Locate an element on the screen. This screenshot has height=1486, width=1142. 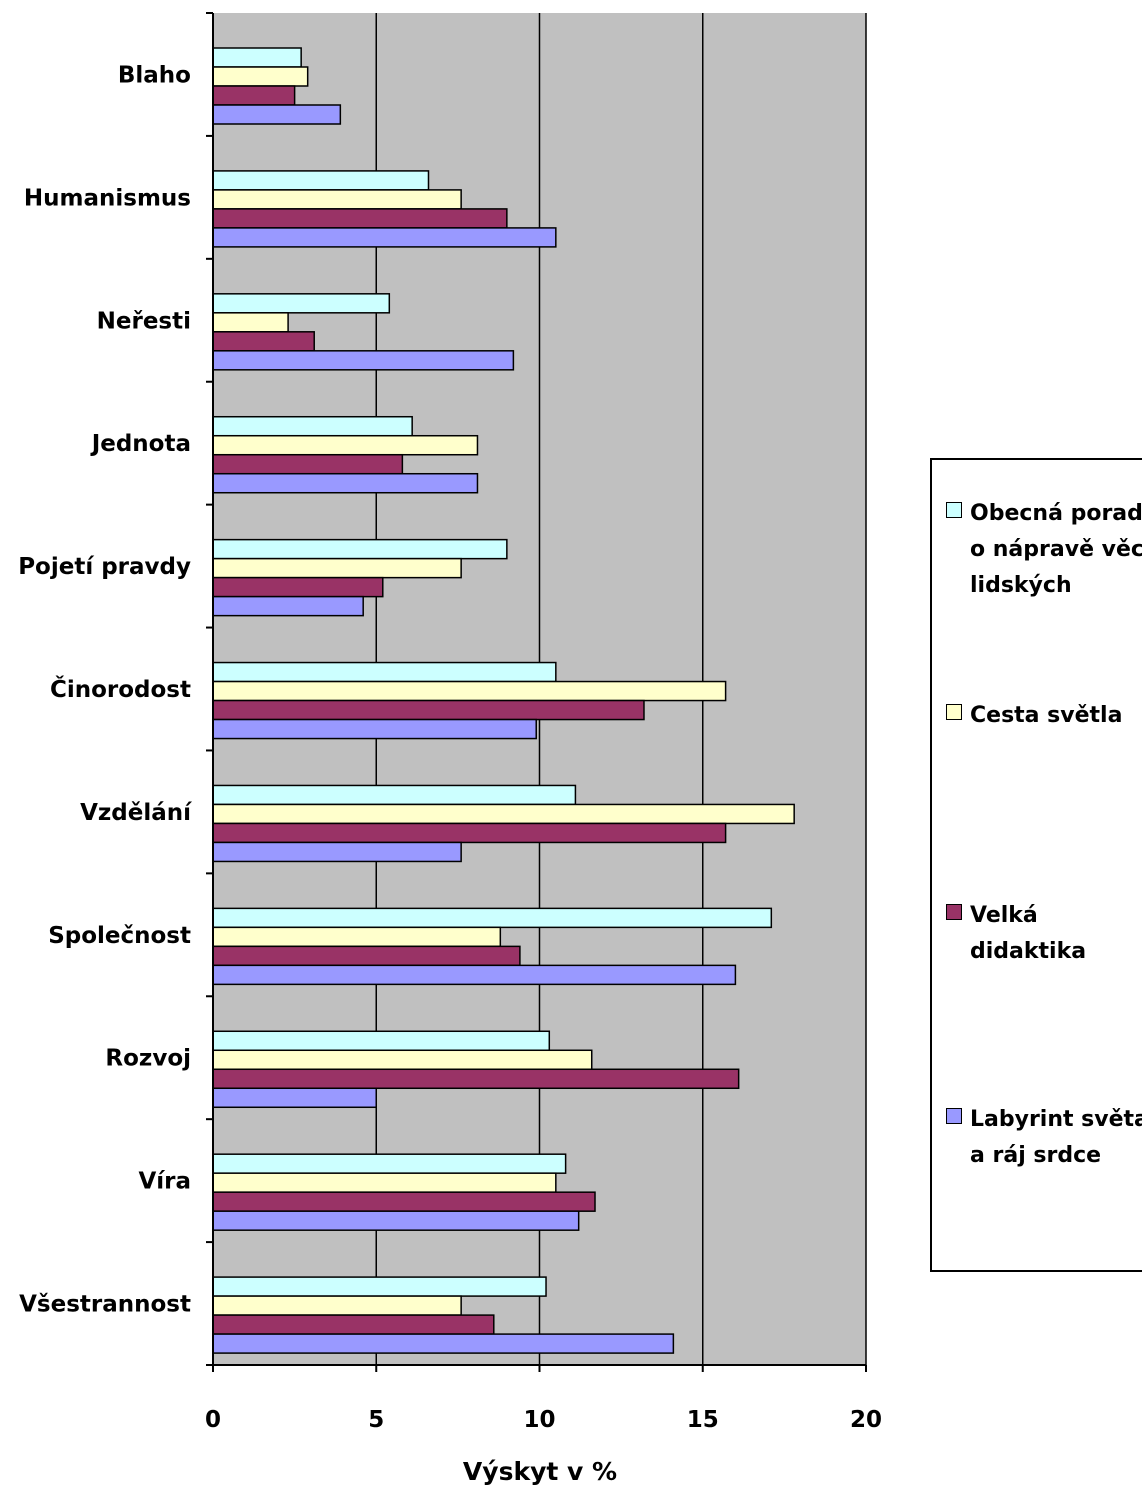
legend-item: Velká didaktika is located at coordinates (1044, 934).